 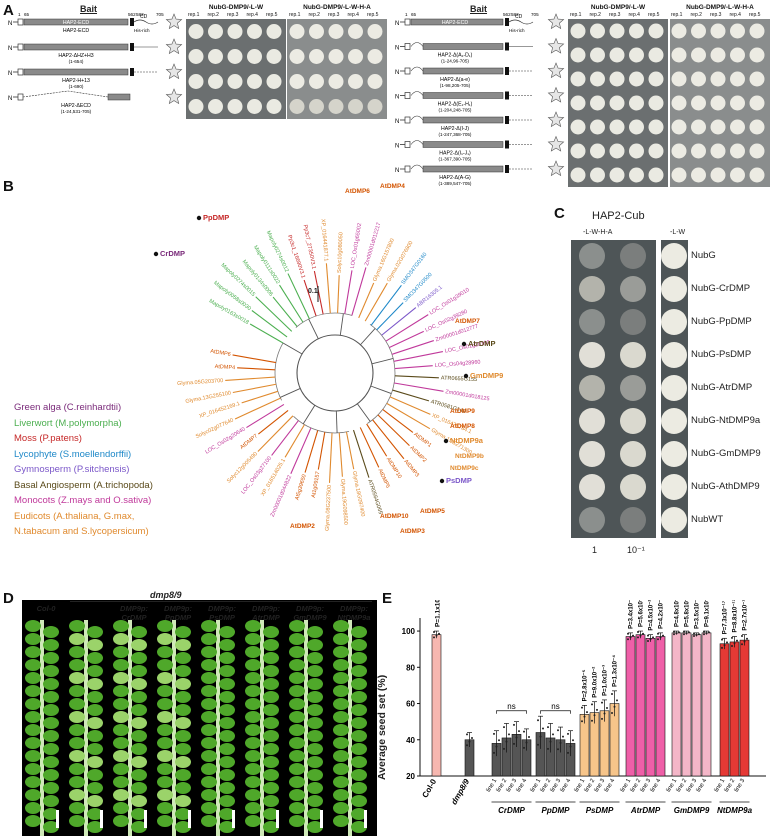 I want to click on group-label: GmDMP9, so click(x=692, y=810).